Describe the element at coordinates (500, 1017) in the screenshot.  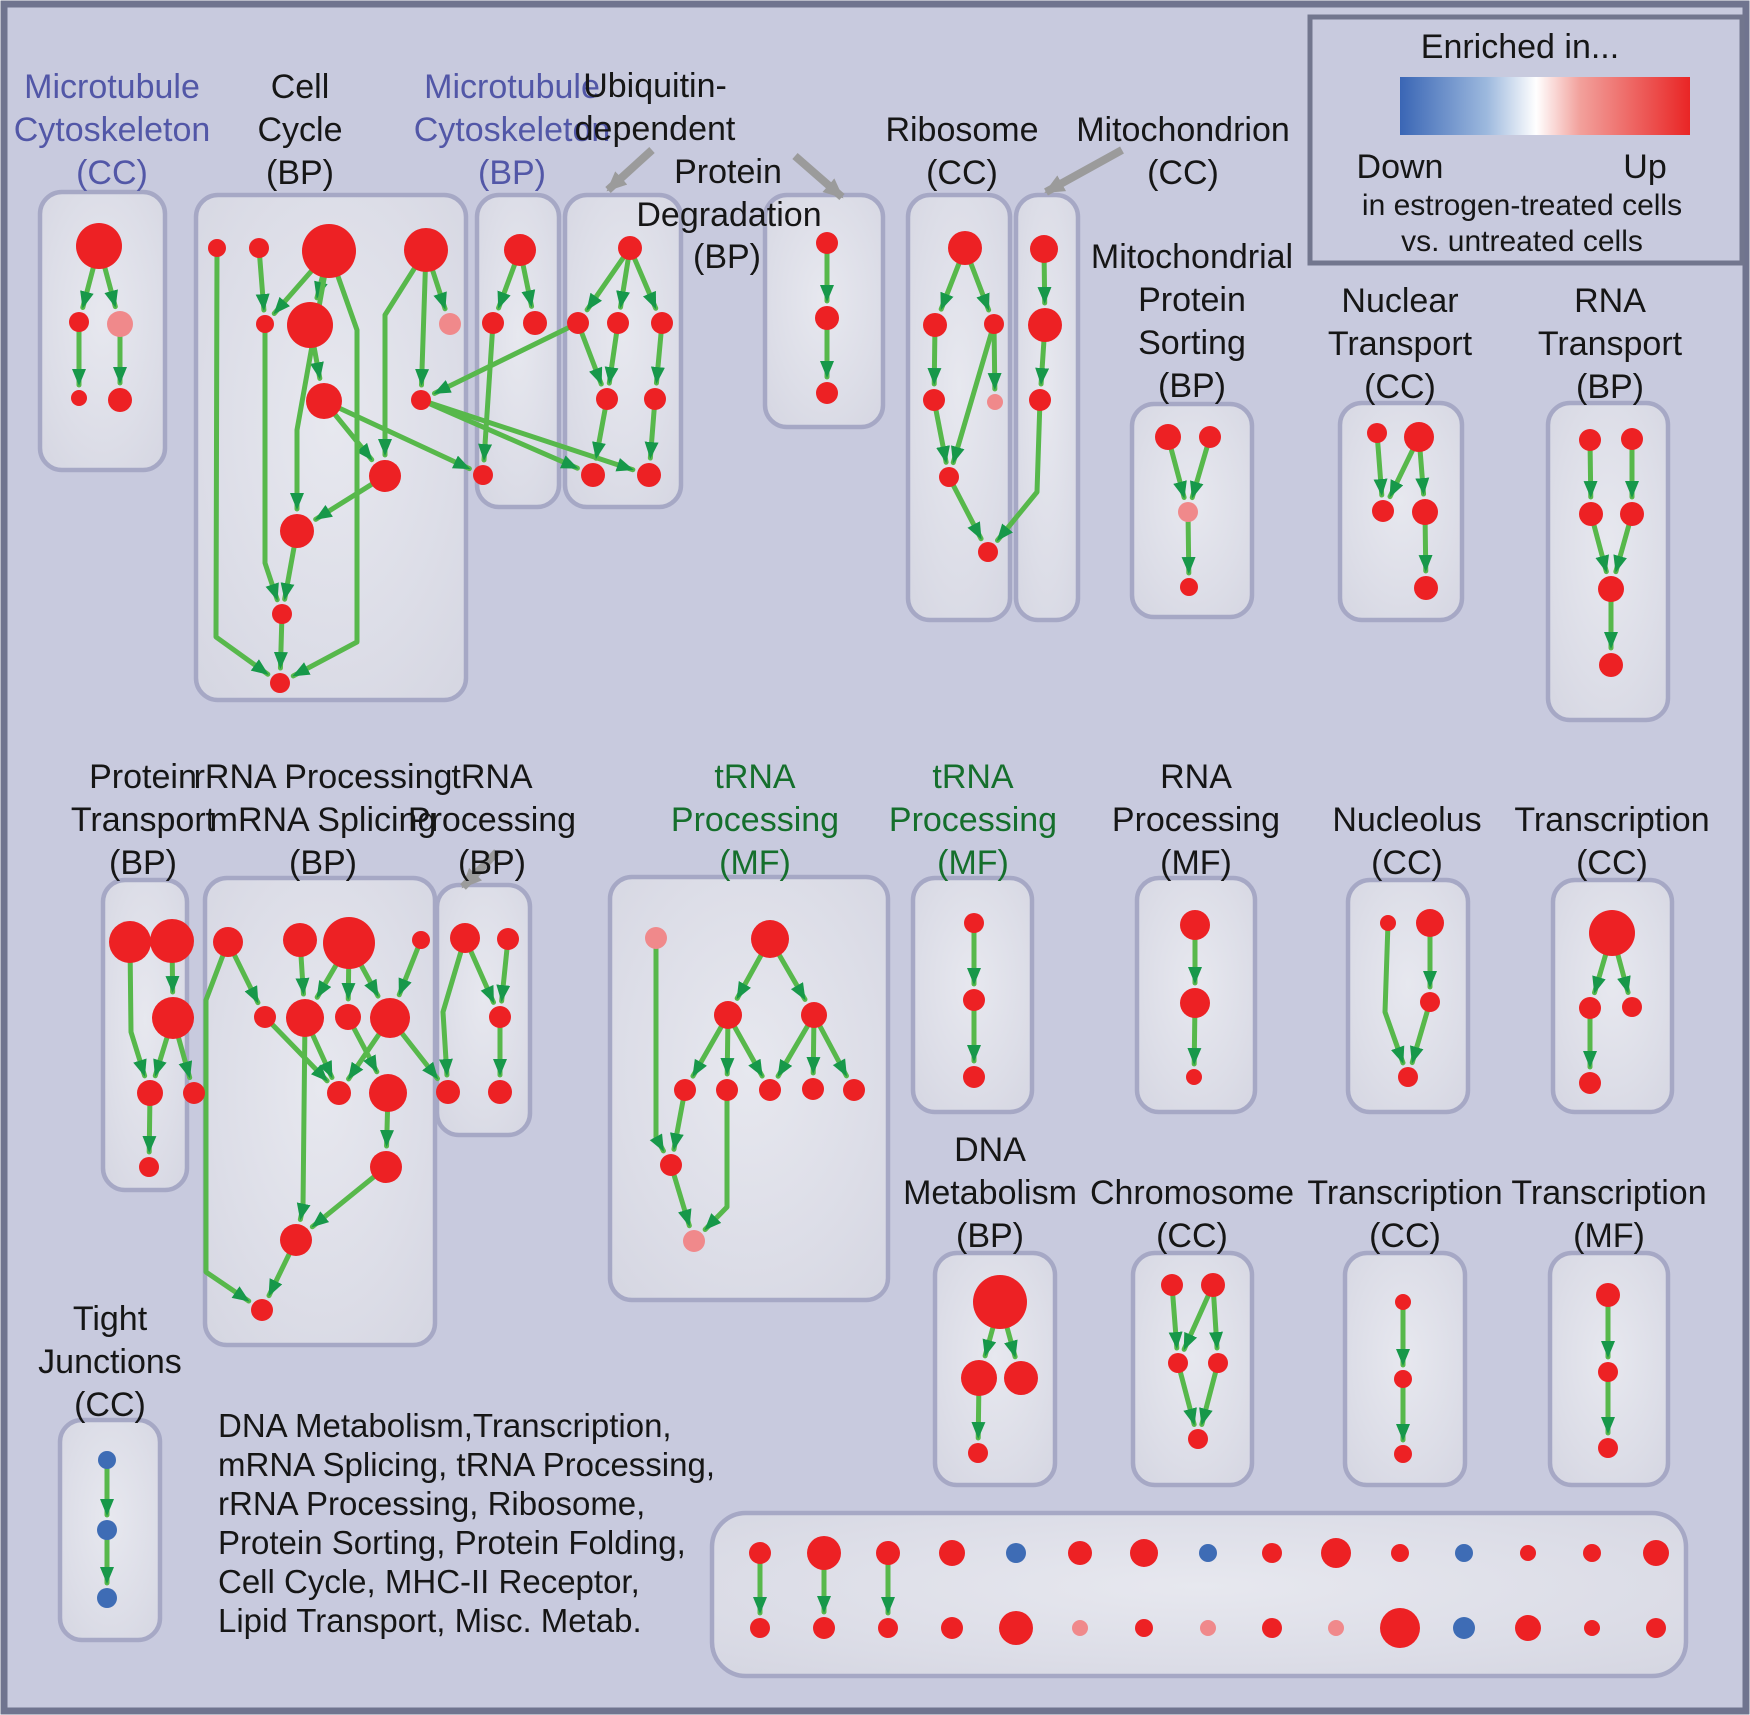
I see `gene-node-h3` at that location.